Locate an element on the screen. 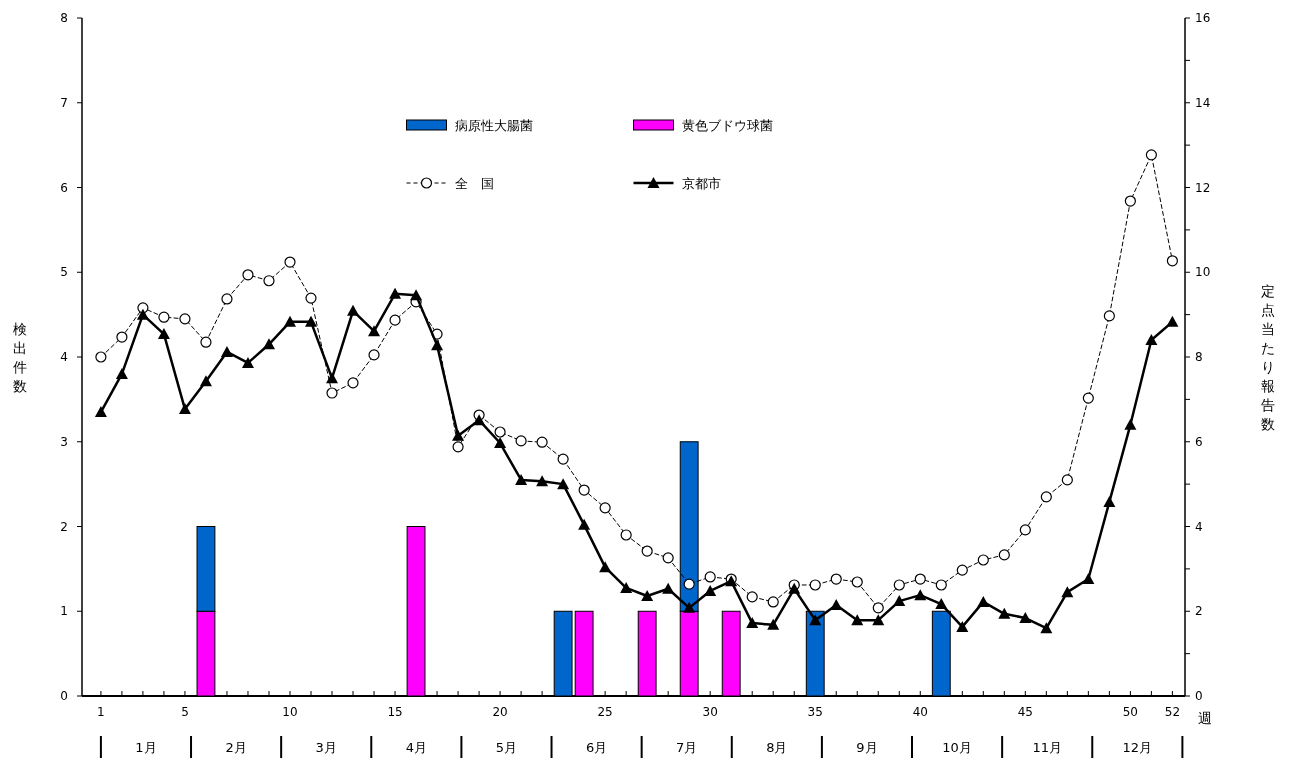 This screenshot has height=760, width=1289. x-axis-title: 週 is located at coordinates (1205, 718).